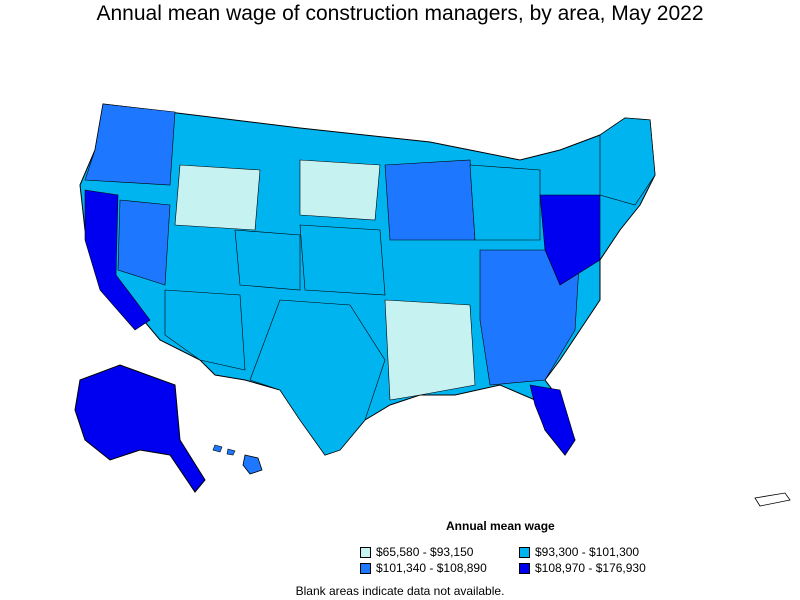 Image resolution: width=800 pixels, height=600 pixels. I want to click on legend-label: $101,340 - $108,890, so click(431, 568).